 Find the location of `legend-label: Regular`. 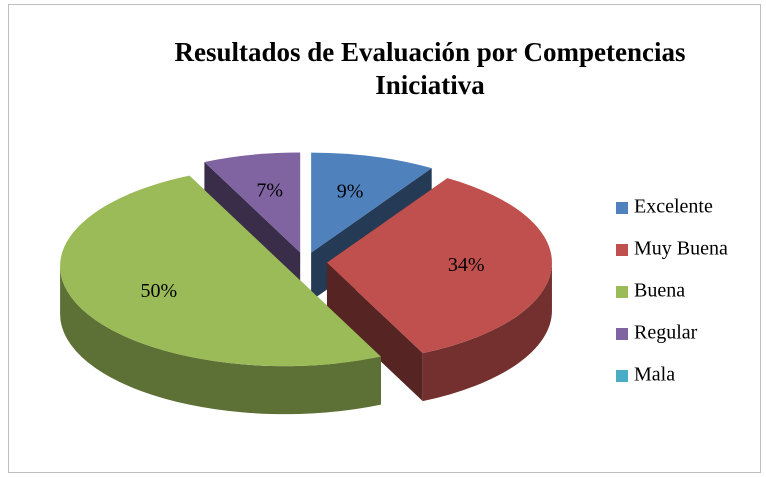

legend-label: Regular is located at coordinates (666, 333).